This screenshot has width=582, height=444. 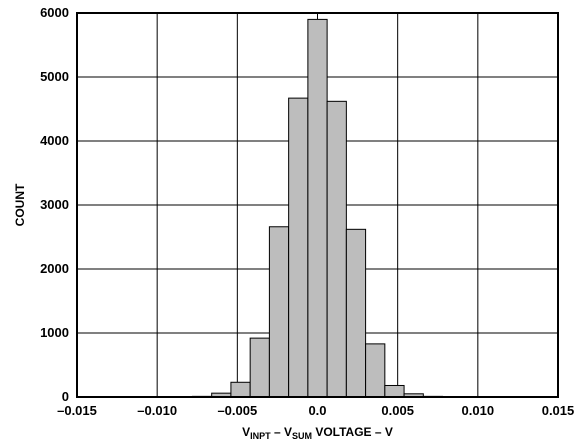 What do you see at coordinates (54, 140) in the screenshot?
I see `y-tick-label: 4000` at bounding box center [54, 140].